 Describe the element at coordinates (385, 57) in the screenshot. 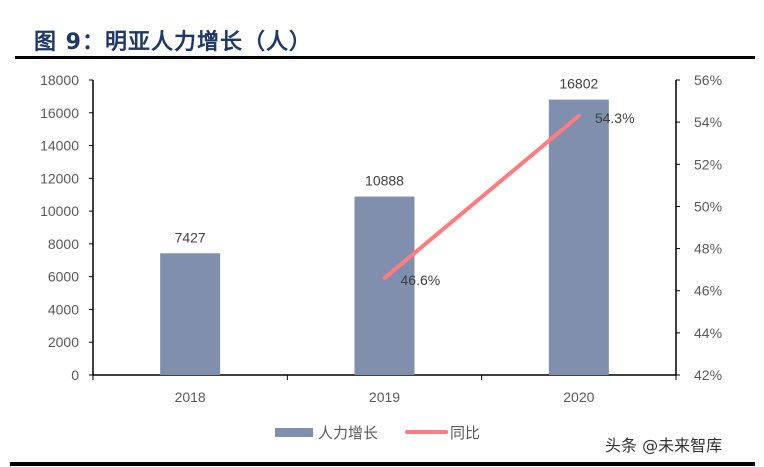

I see `title-divider` at that location.